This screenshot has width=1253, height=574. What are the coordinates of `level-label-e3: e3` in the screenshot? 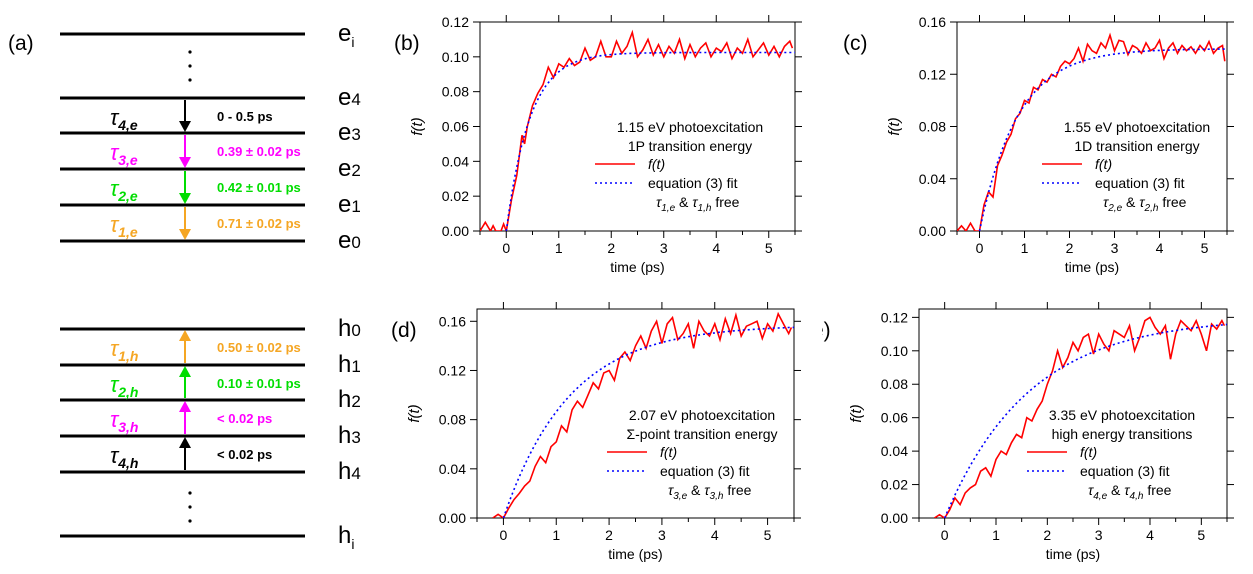 It's located at (349, 132).